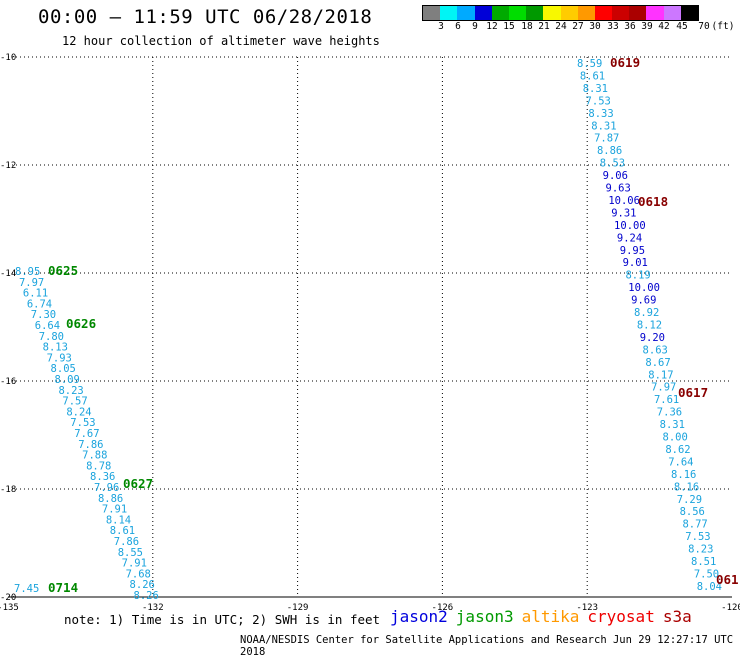 The image size is (740, 658). I want to click on wave-height-label: 8.13, so click(55, 348).